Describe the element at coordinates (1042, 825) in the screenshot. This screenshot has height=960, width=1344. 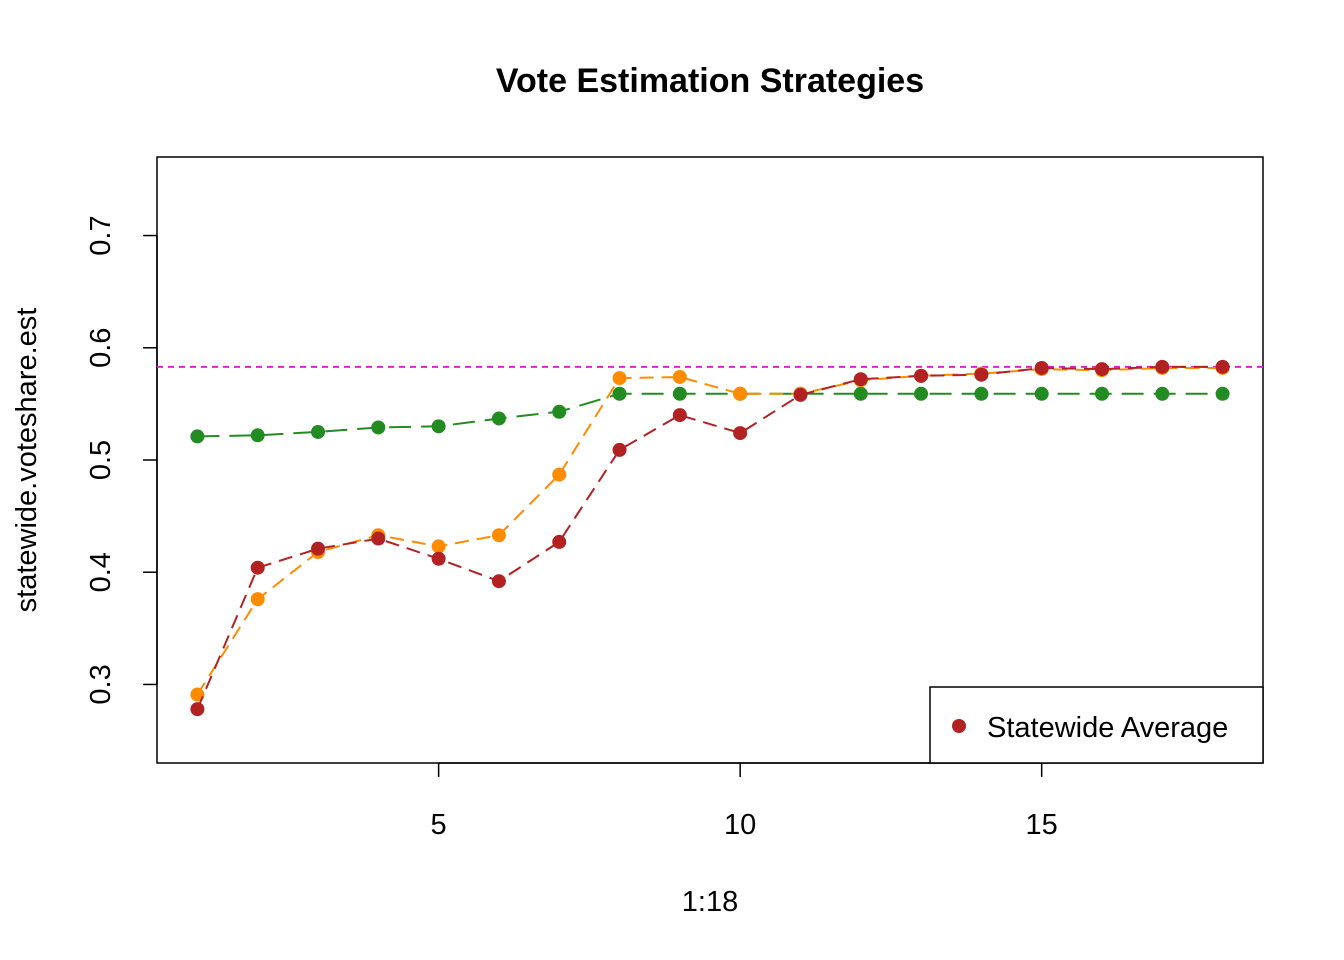
I see `x-tick-label: 15` at that location.